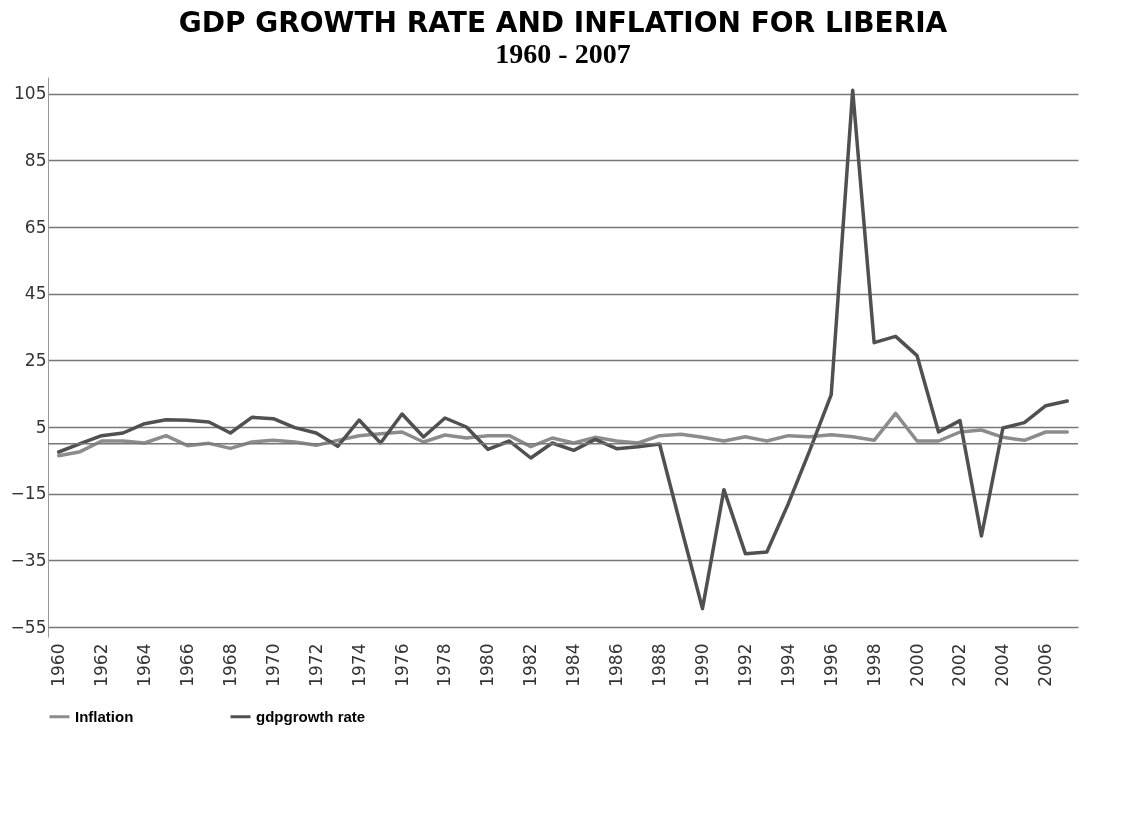  Describe the element at coordinates (616, 665) in the screenshot. I see `x-tick-label: 1986` at that location.